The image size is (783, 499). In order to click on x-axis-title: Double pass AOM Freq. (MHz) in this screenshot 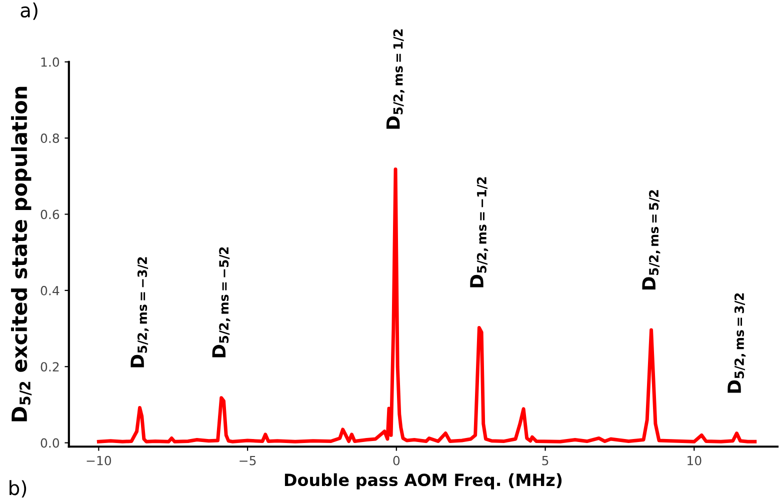, I will do `click(423, 481)`.